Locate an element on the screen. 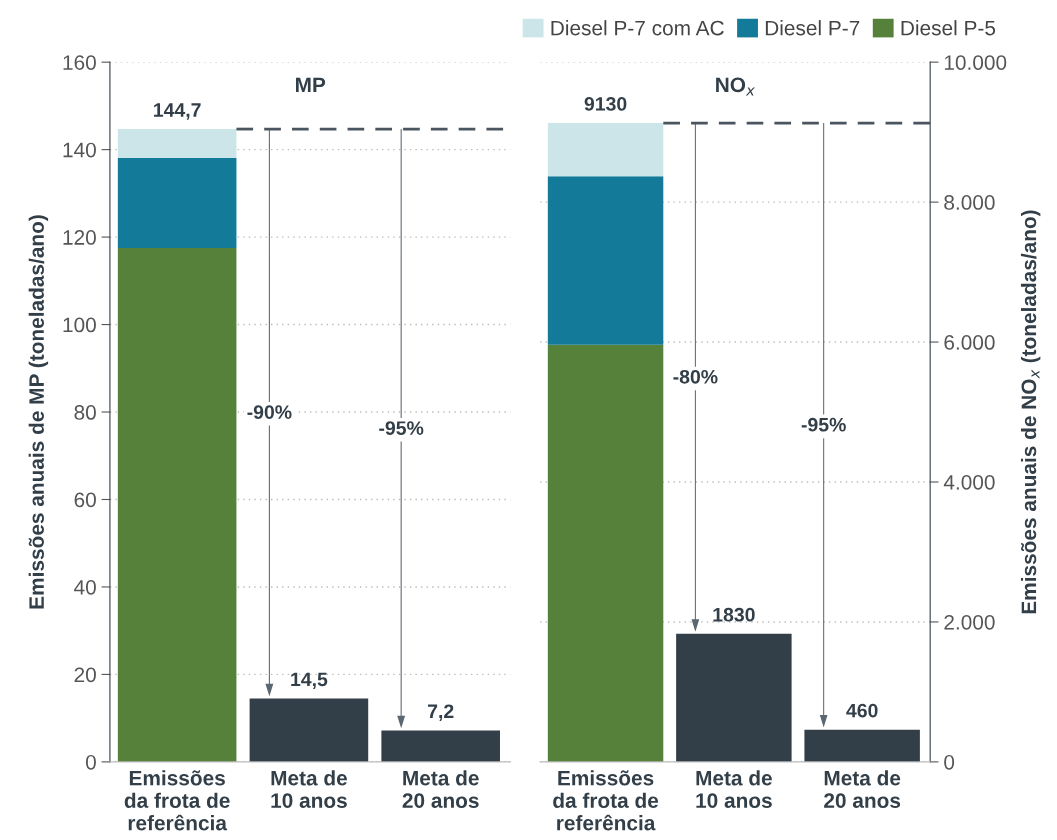  total-label: 1830 is located at coordinates (734, 614).